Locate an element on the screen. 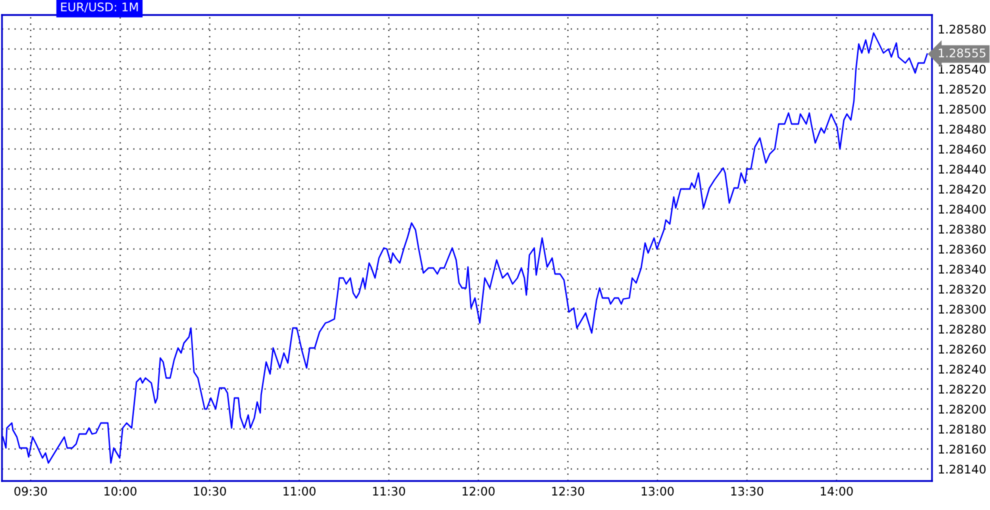 Image resolution: width=990 pixels, height=510 pixels. y-tick-label: 1.28360 is located at coordinates (962, 249).